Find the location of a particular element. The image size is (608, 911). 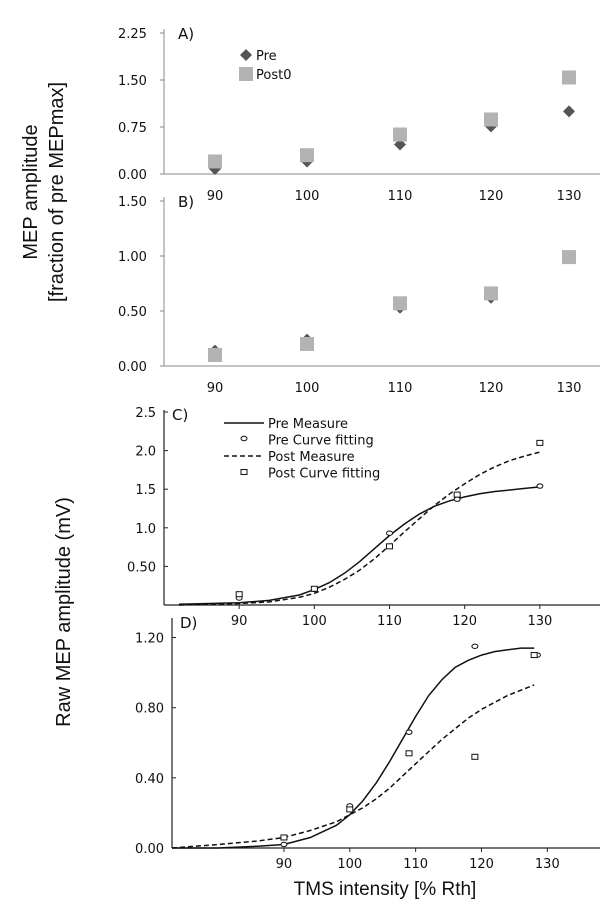

legend-label: Post Curve fitting is located at coordinates (324, 474).